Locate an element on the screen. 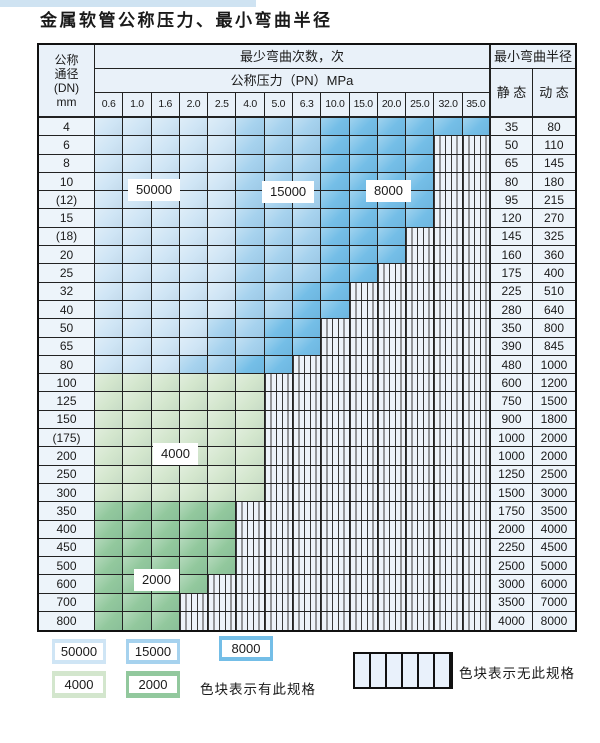 This screenshot has width=600, height=743. dynamic-radius-cell: 1800 is located at coordinates (554, 420).